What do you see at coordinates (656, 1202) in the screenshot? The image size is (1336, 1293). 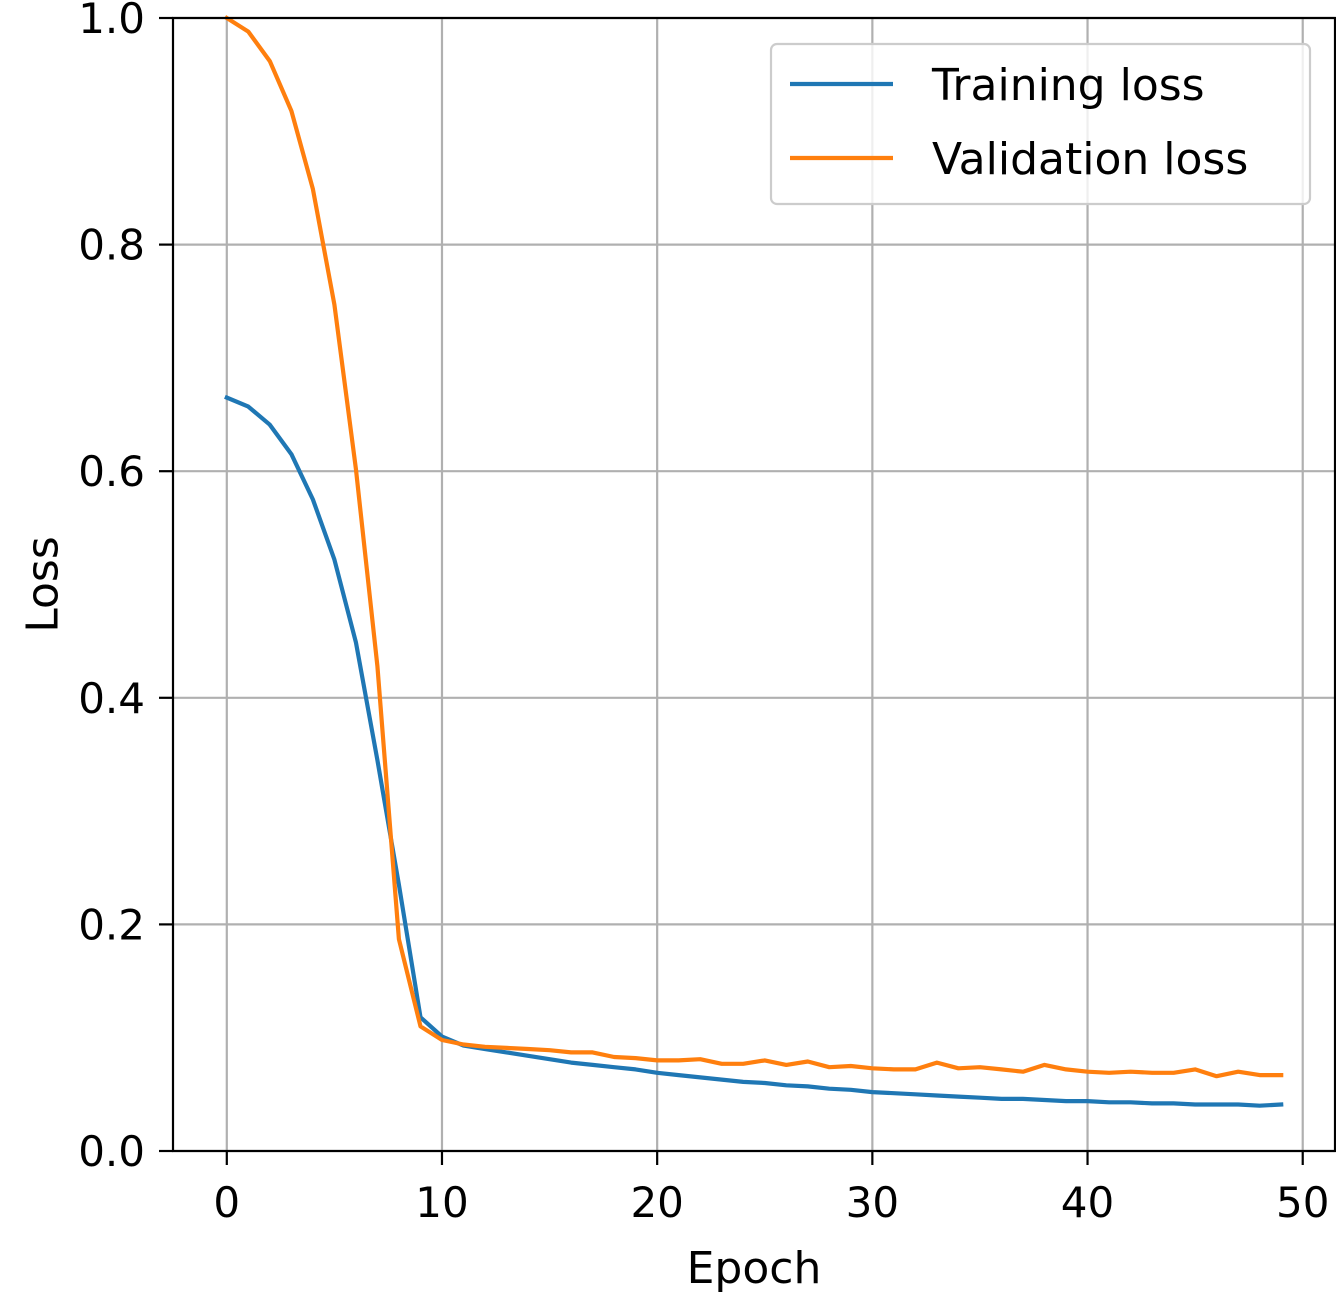 I see `x-tick-label: 20` at bounding box center [656, 1202].